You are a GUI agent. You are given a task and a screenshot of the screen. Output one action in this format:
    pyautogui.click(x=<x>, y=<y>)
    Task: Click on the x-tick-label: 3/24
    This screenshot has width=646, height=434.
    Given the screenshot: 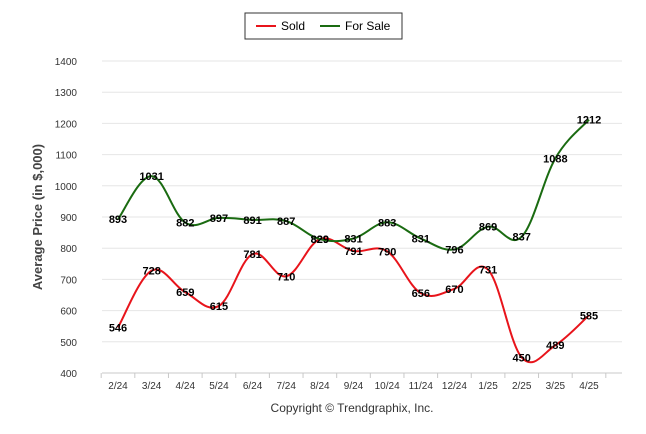 What is the action you would take?
    pyautogui.click(x=152, y=386)
    